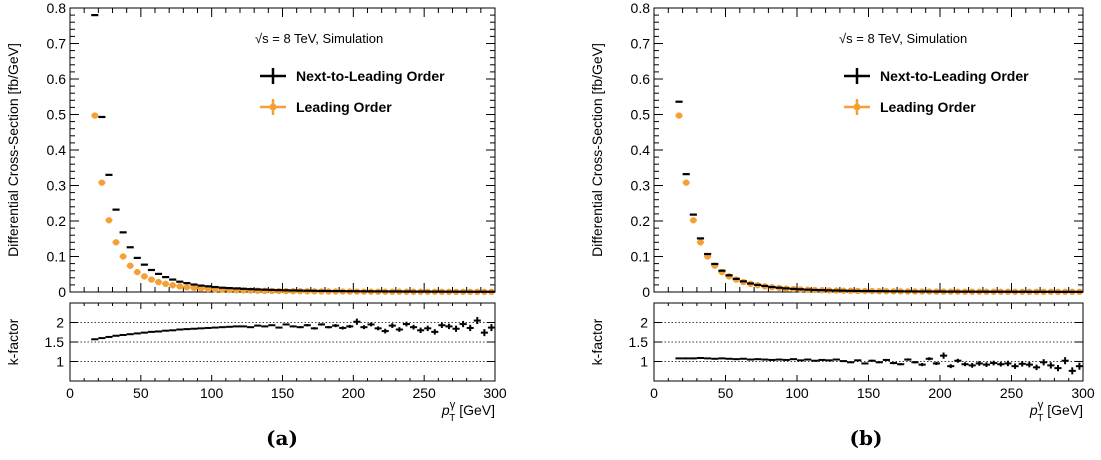  I want to click on ratio-ytick-label: 2, so click(644, 323).